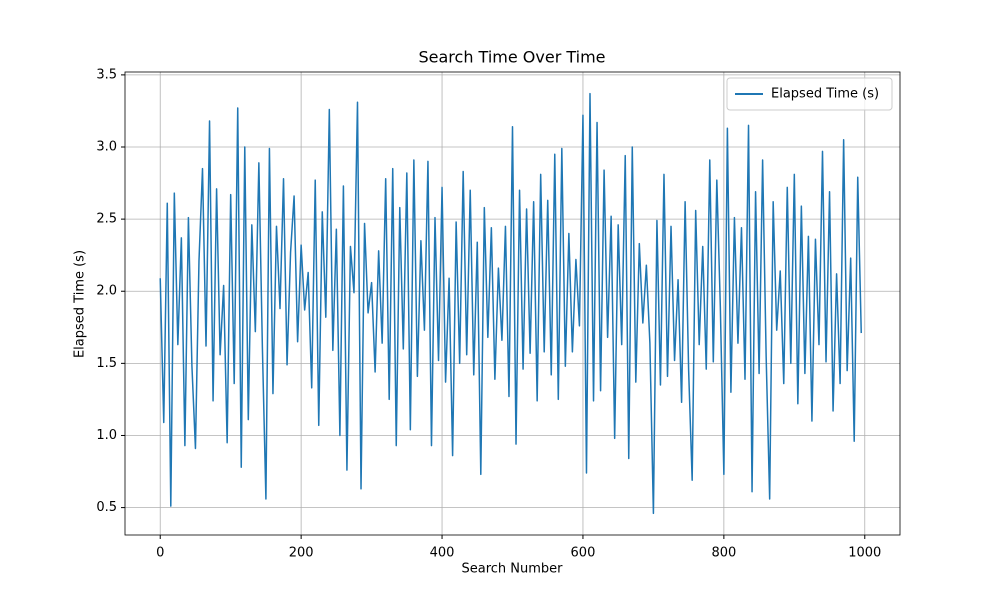 This screenshot has width=1000, height=604. What do you see at coordinates (512, 569) in the screenshot?
I see `x-axis-label: Search Number` at bounding box center [512, 569].